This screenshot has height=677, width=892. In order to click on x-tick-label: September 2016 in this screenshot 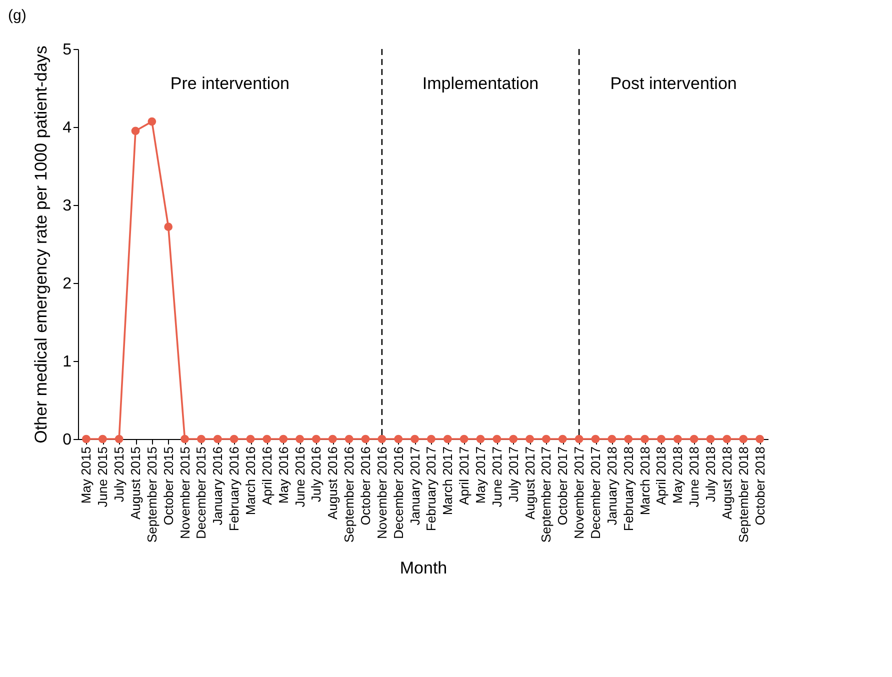, I will do `click(349, 494)`.